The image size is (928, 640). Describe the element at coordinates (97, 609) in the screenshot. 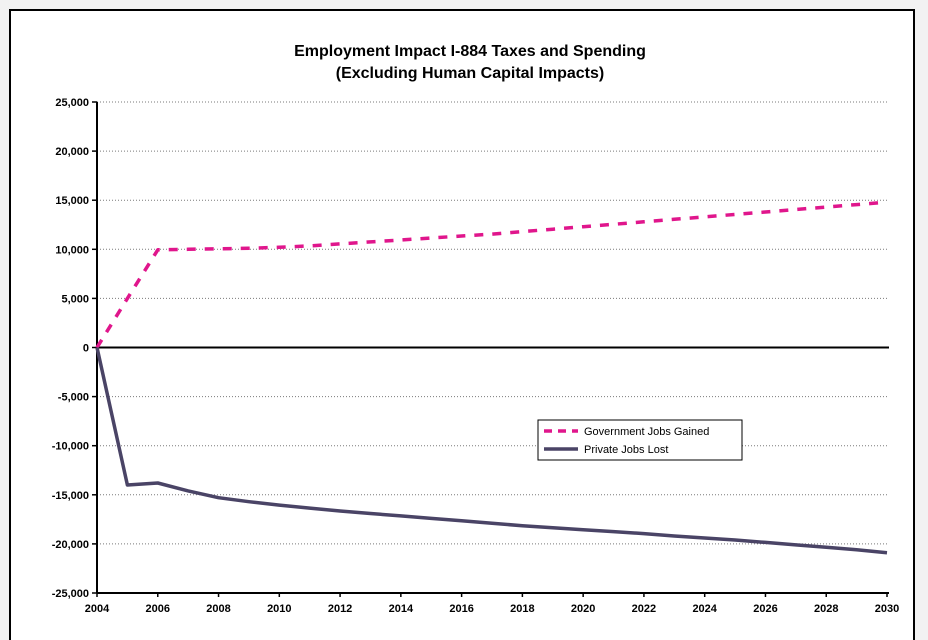

I see `x-tick-label: 2004` at that location.